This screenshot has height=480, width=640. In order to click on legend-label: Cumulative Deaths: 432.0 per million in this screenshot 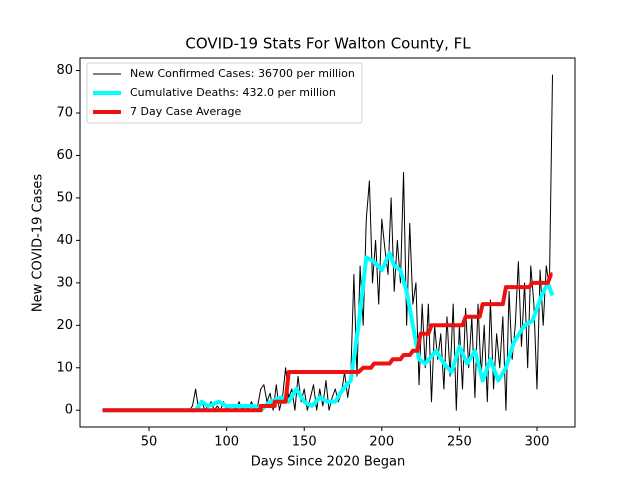, I will do `click(233, 92)`.